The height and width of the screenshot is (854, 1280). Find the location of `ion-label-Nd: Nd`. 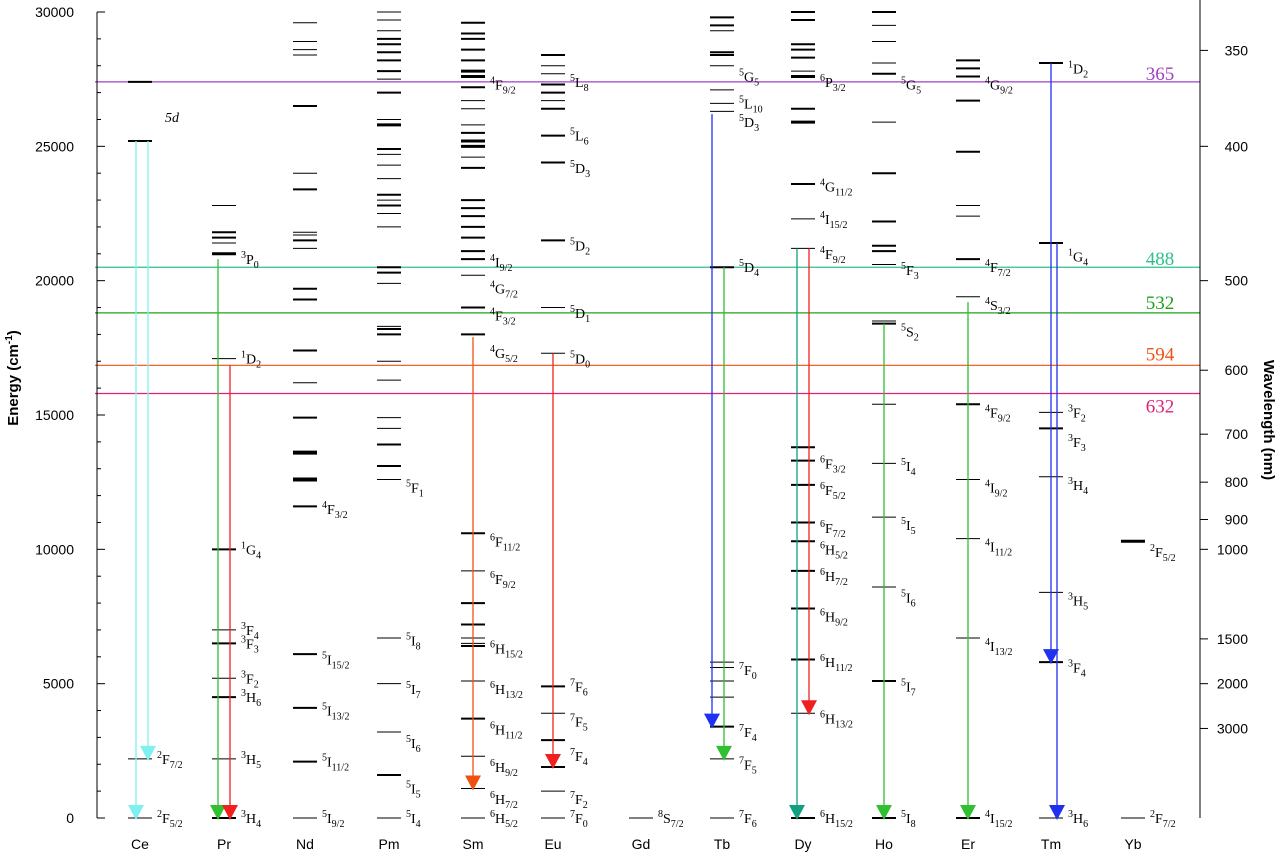

ion-label-Nd: Nd is located at coordinates (305, 844).